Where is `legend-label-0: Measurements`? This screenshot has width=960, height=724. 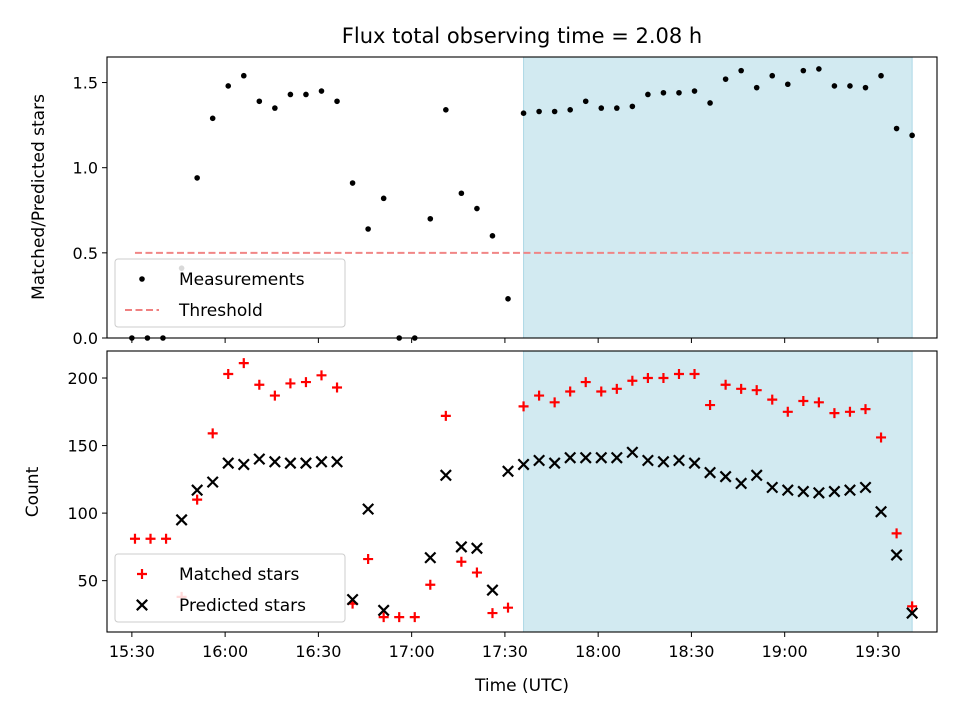
legend-label-0: Measurements is located at coordinates (242, 280).